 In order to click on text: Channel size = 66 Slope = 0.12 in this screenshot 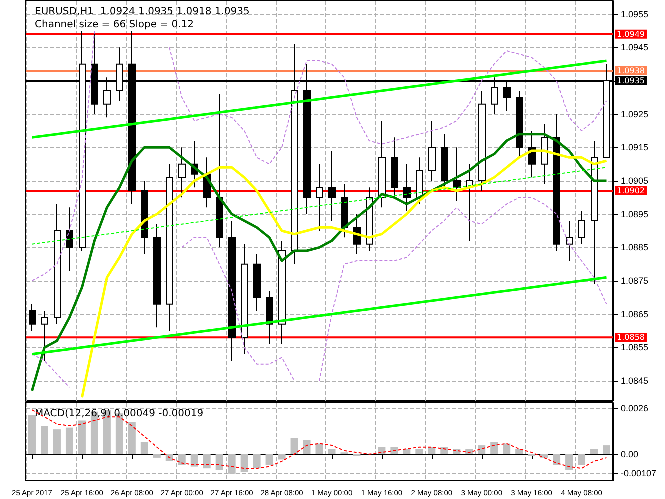, I will do `click(114, 25)`.